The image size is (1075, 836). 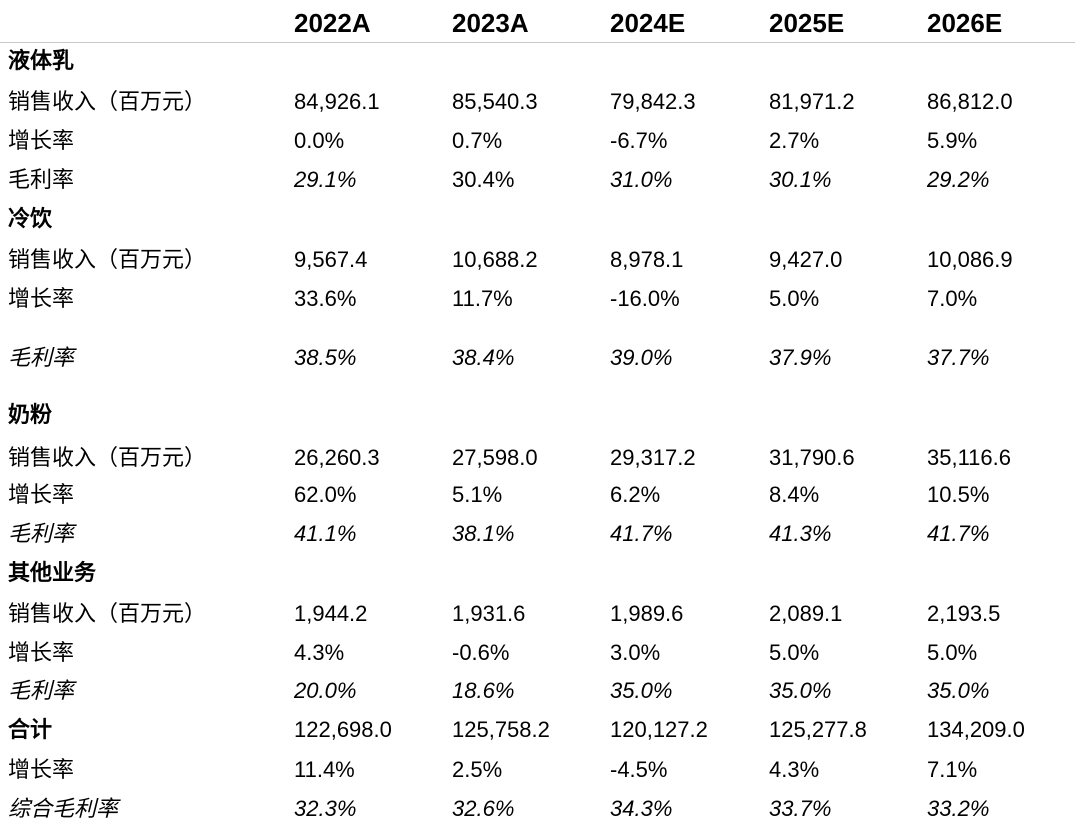 I want to click on cell-value: 1,931.6, so click(x=489, y=613).